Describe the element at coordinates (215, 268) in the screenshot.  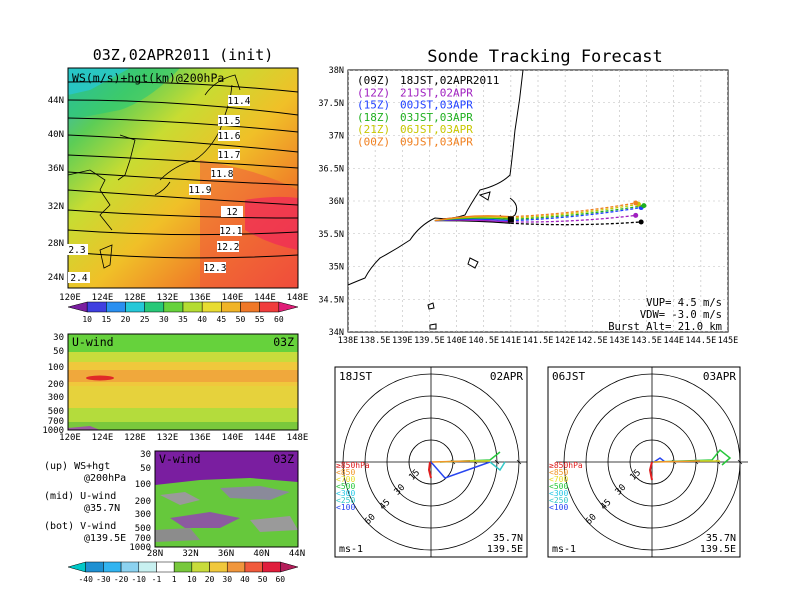
I see `ws-contour-label: 12.3` at that location.